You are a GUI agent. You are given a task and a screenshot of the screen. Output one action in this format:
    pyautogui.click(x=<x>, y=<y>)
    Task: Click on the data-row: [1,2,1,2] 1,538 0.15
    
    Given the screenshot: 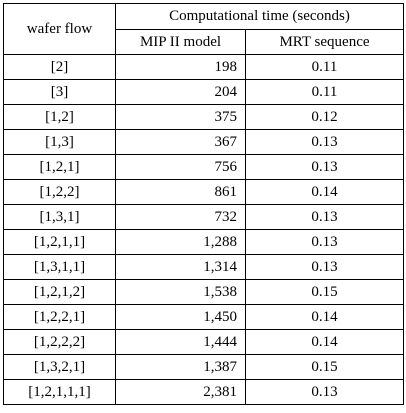 What is the action you would take?
    pyautogui.click(x=203, y=292)
    